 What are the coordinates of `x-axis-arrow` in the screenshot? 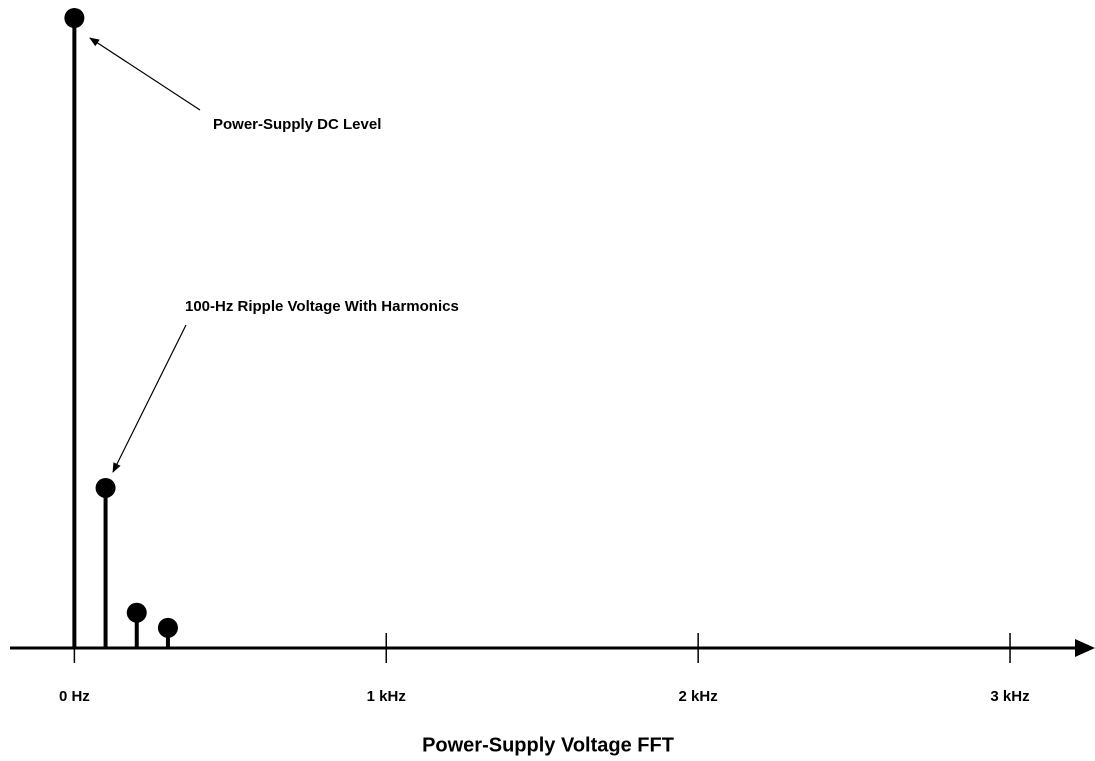 It's located at (1085, 648).